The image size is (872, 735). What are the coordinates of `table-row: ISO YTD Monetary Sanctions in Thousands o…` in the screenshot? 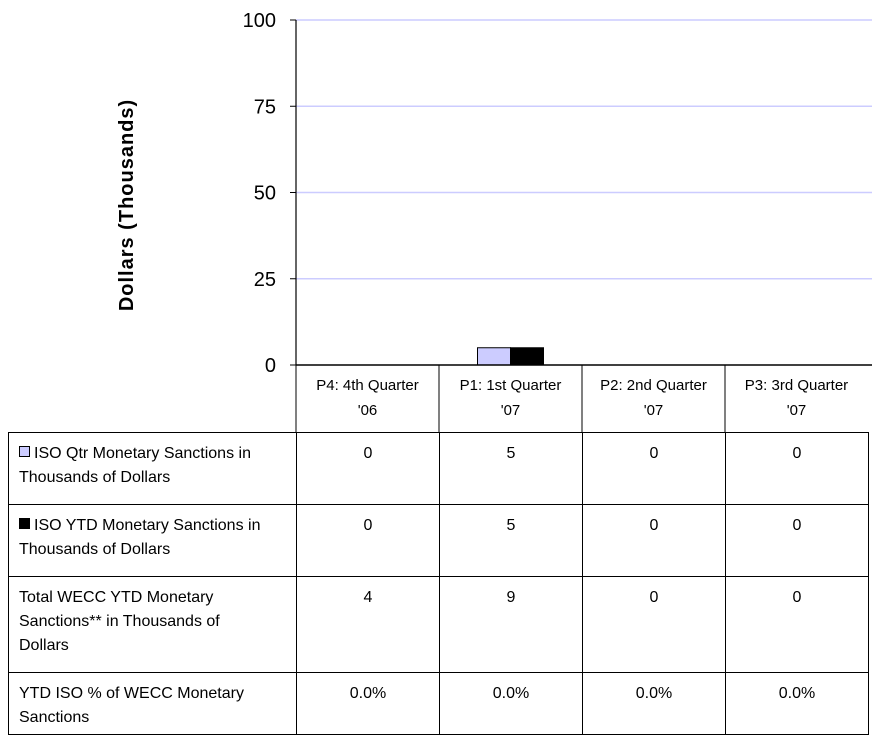 It's located at (438, 540).